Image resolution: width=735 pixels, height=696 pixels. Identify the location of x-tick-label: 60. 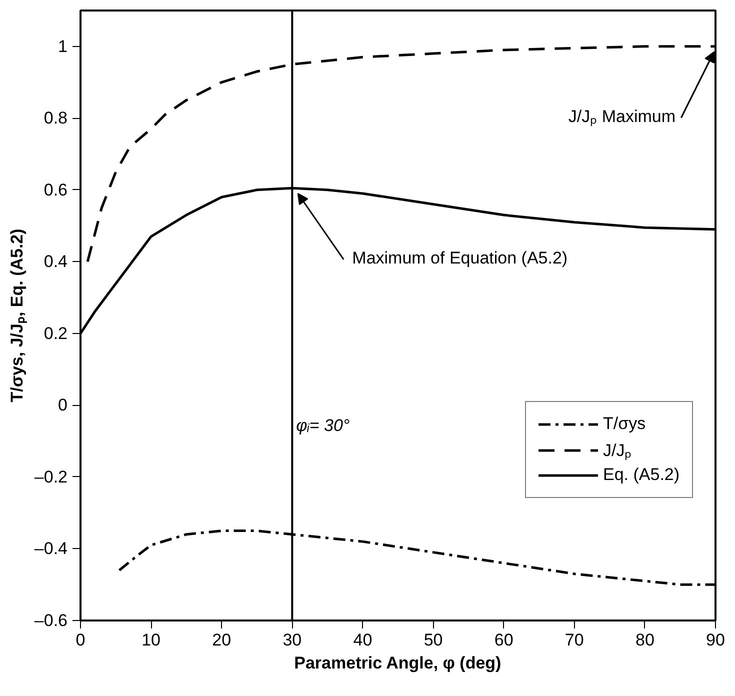
(504, 640).